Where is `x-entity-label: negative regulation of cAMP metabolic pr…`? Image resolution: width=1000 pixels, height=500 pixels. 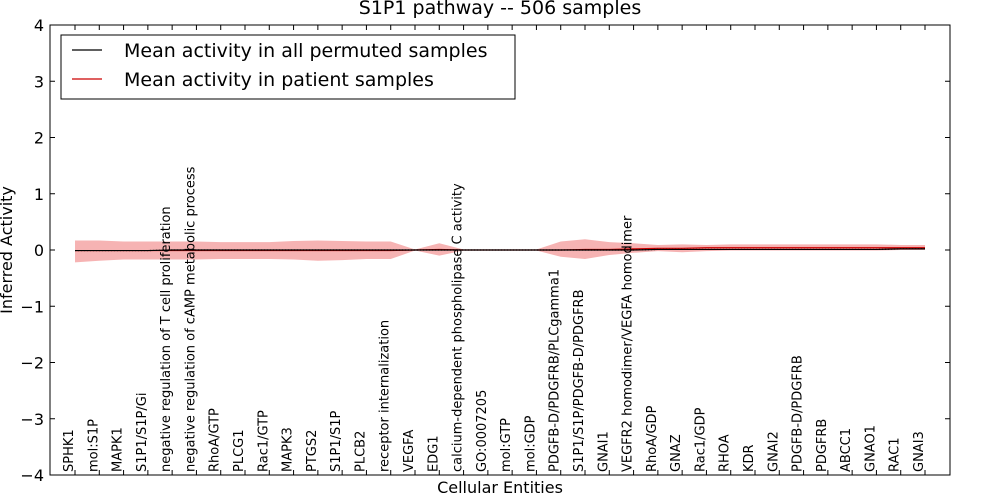
x-entity-label: negative regulation of cAMP metabolic pr… is located at coordinates (190, 319).